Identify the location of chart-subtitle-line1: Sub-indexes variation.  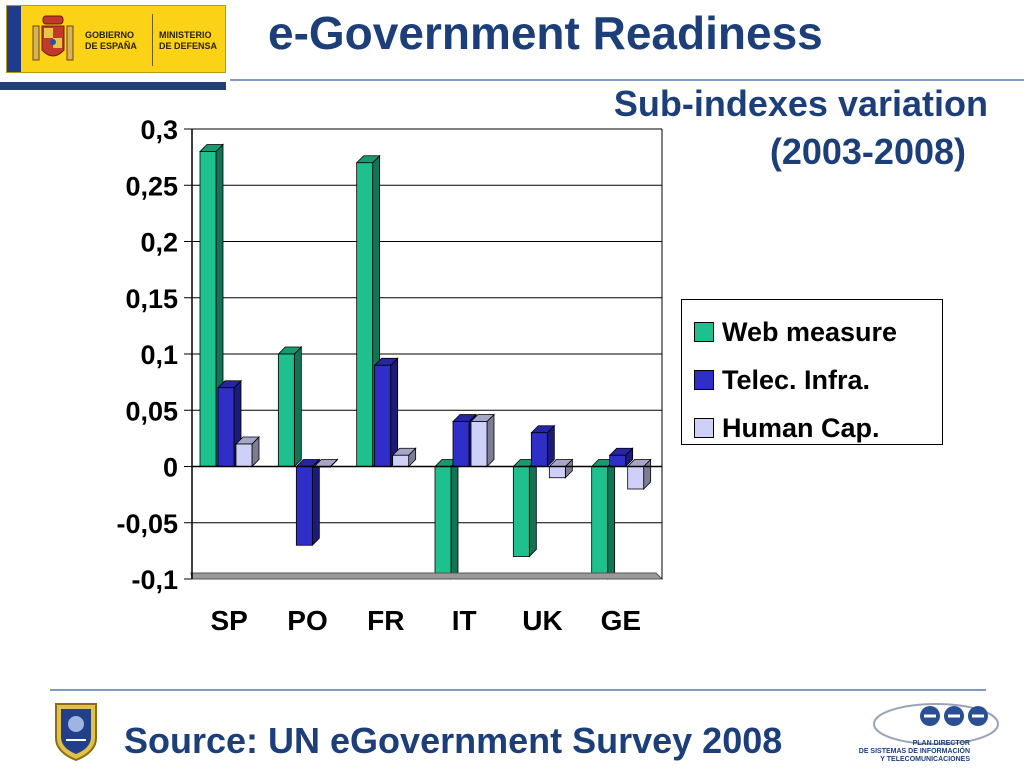
(800, 103).